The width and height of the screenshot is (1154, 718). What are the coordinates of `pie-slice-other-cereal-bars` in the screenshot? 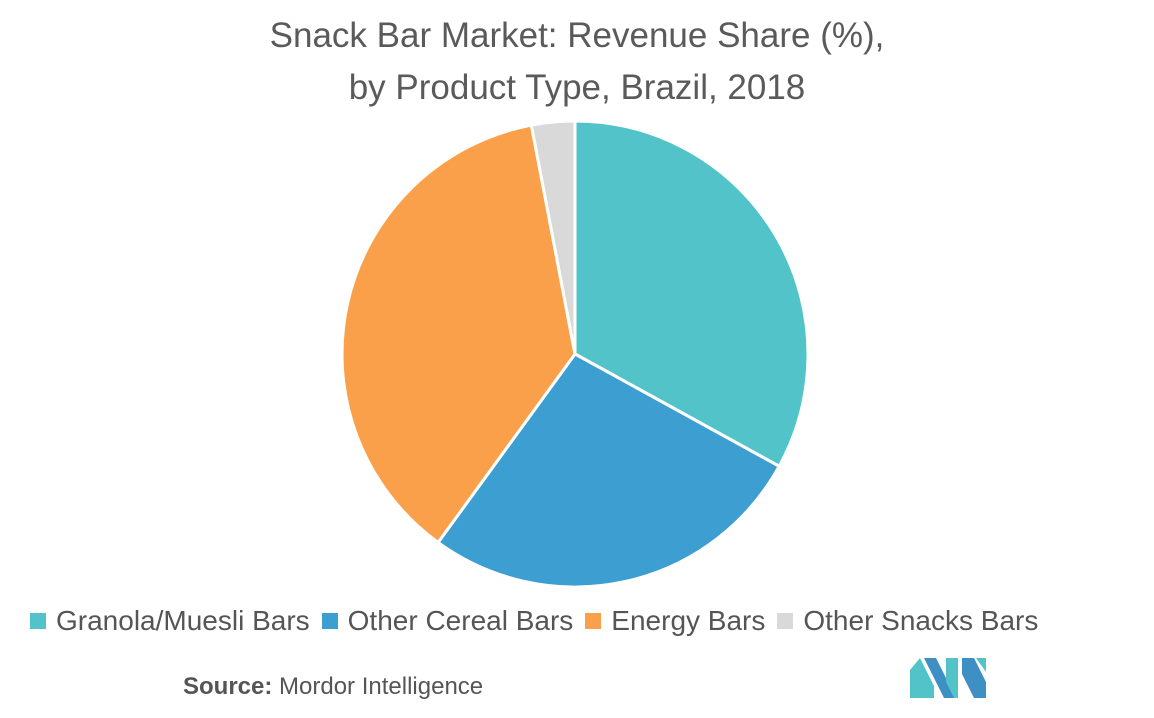 It's located at (608, 470).